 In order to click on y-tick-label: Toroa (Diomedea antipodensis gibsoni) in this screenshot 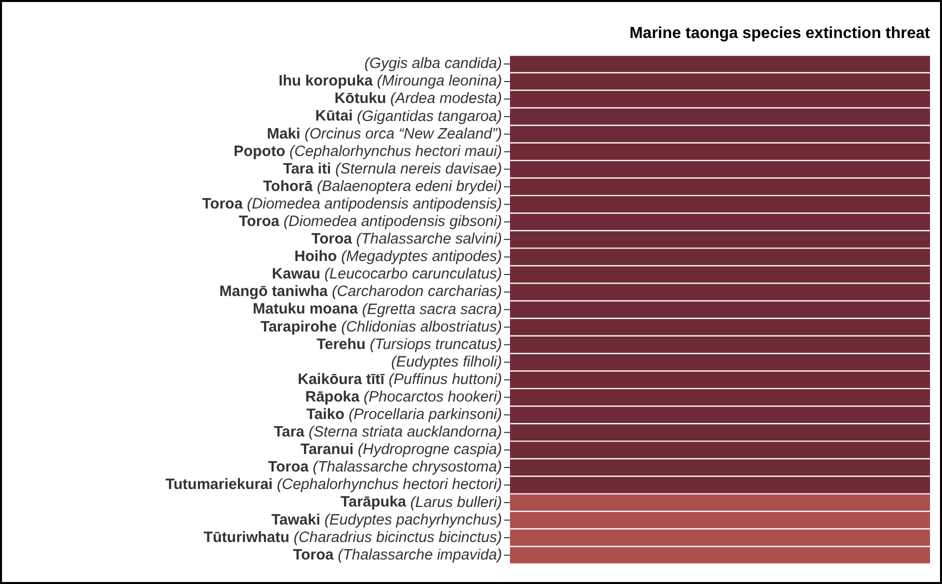, I will do `click(370, 221)`.